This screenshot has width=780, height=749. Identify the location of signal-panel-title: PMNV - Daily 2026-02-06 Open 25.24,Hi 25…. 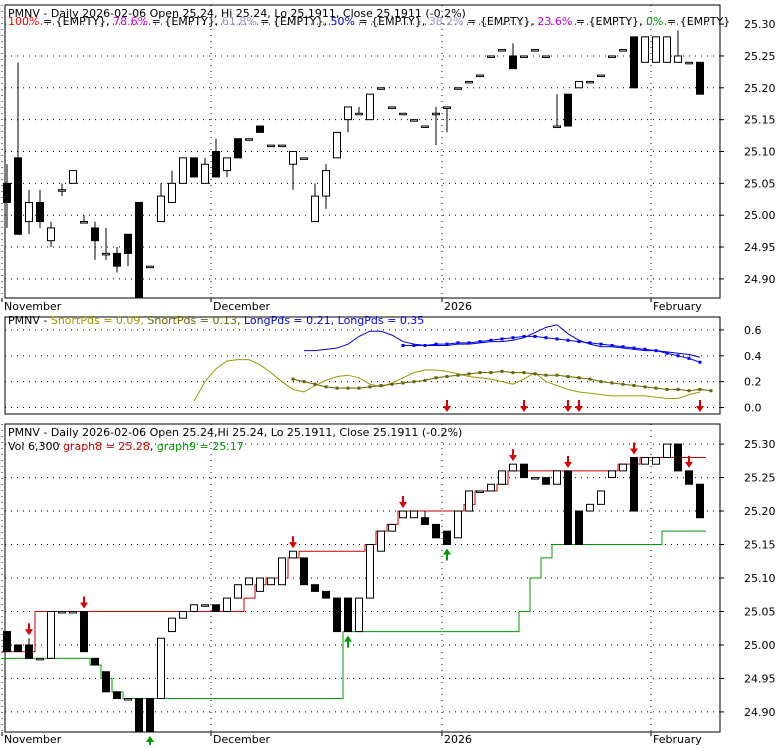
(235, 432).